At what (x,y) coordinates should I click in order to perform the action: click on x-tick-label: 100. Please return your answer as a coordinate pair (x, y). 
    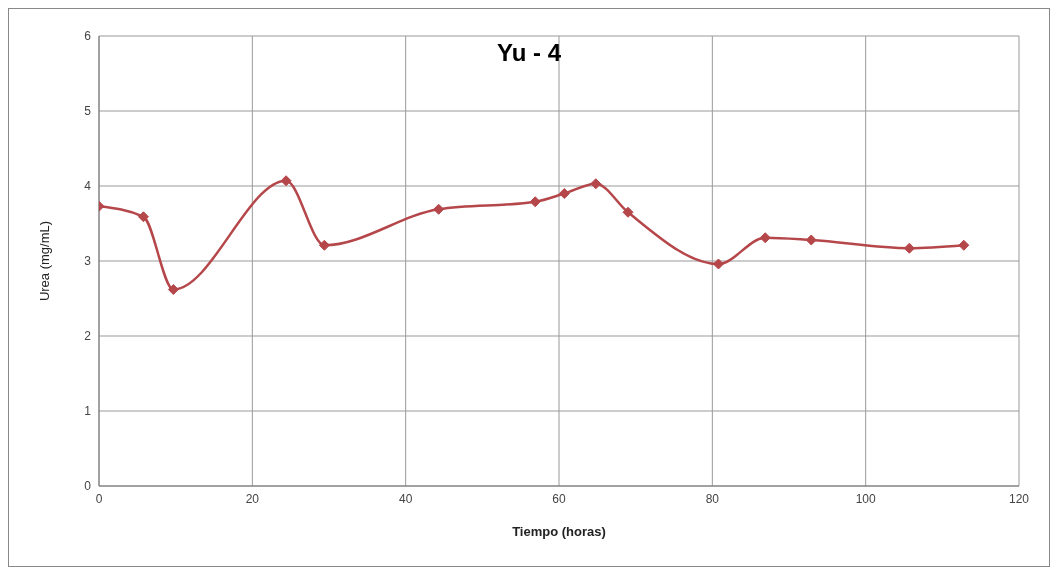
    Looking at the image, I should click on (865, 498).